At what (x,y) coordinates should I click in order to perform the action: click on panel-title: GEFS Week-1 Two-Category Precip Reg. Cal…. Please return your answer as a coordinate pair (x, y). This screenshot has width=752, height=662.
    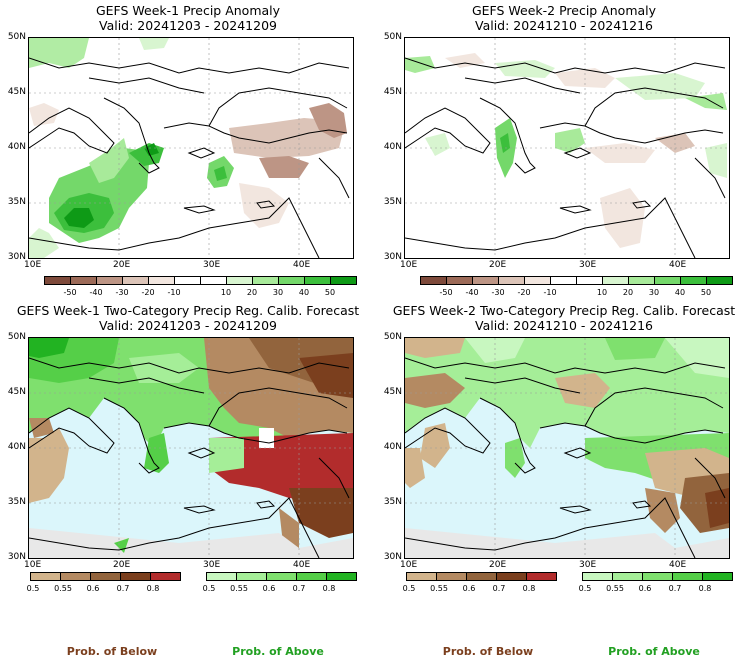
    Looking at the image, I should click on (188, 310).